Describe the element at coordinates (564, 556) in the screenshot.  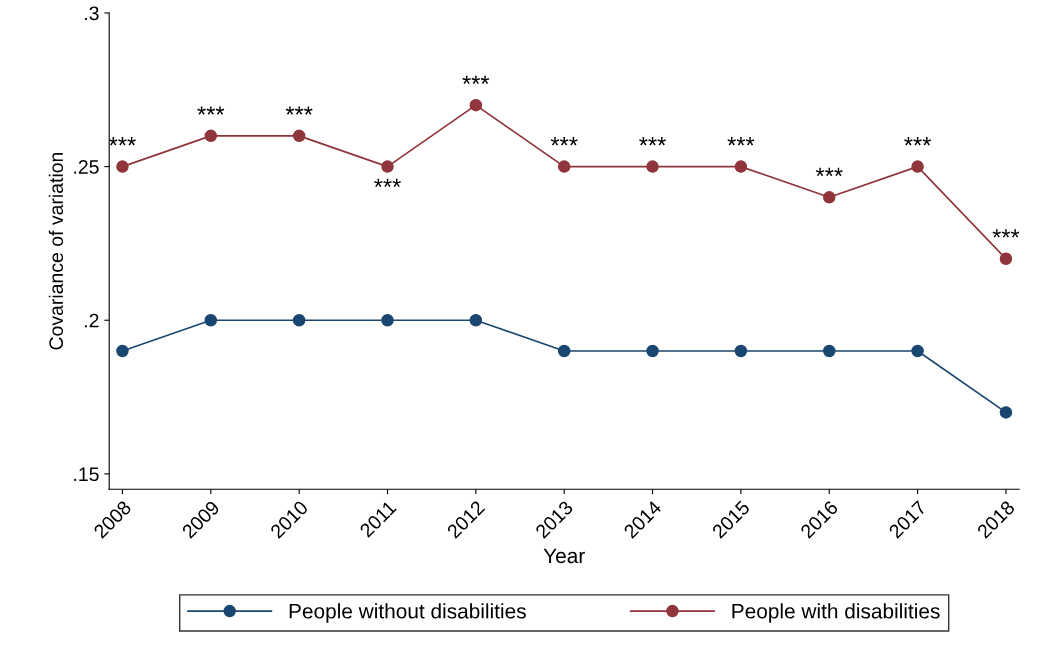
I see `x-axis-title: Year` at that location.